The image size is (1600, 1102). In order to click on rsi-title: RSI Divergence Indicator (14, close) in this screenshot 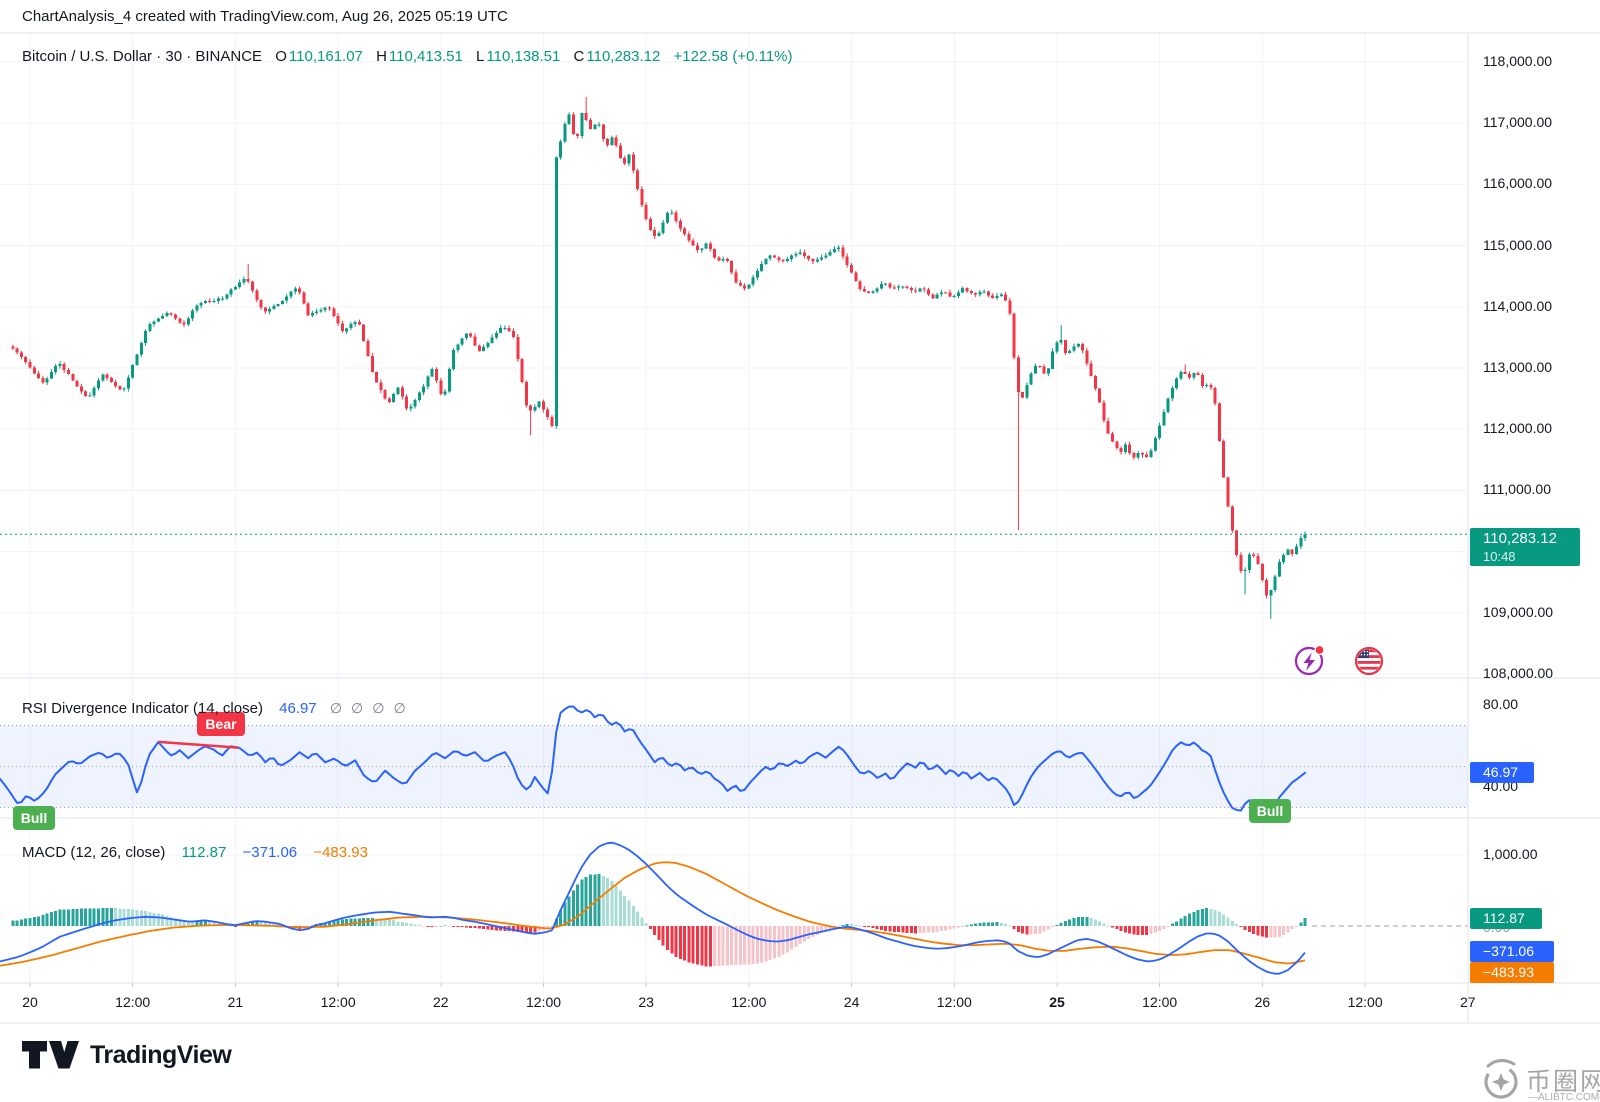, I will do `click(142, 708)`.